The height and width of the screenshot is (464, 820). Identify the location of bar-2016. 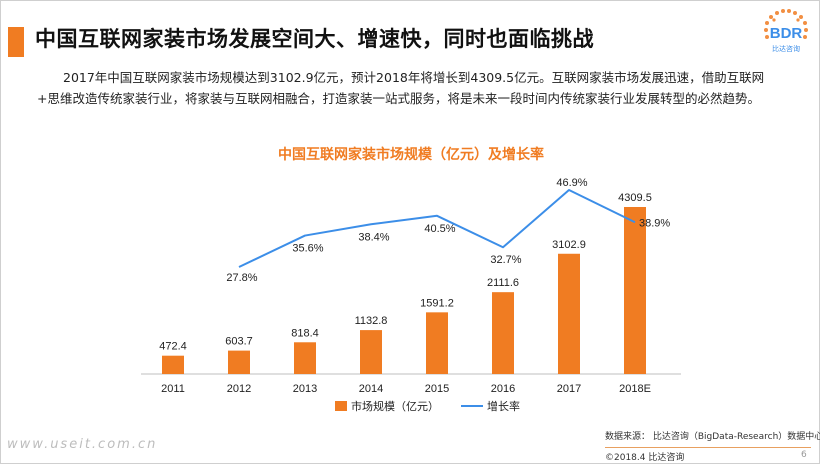
(503, 333).